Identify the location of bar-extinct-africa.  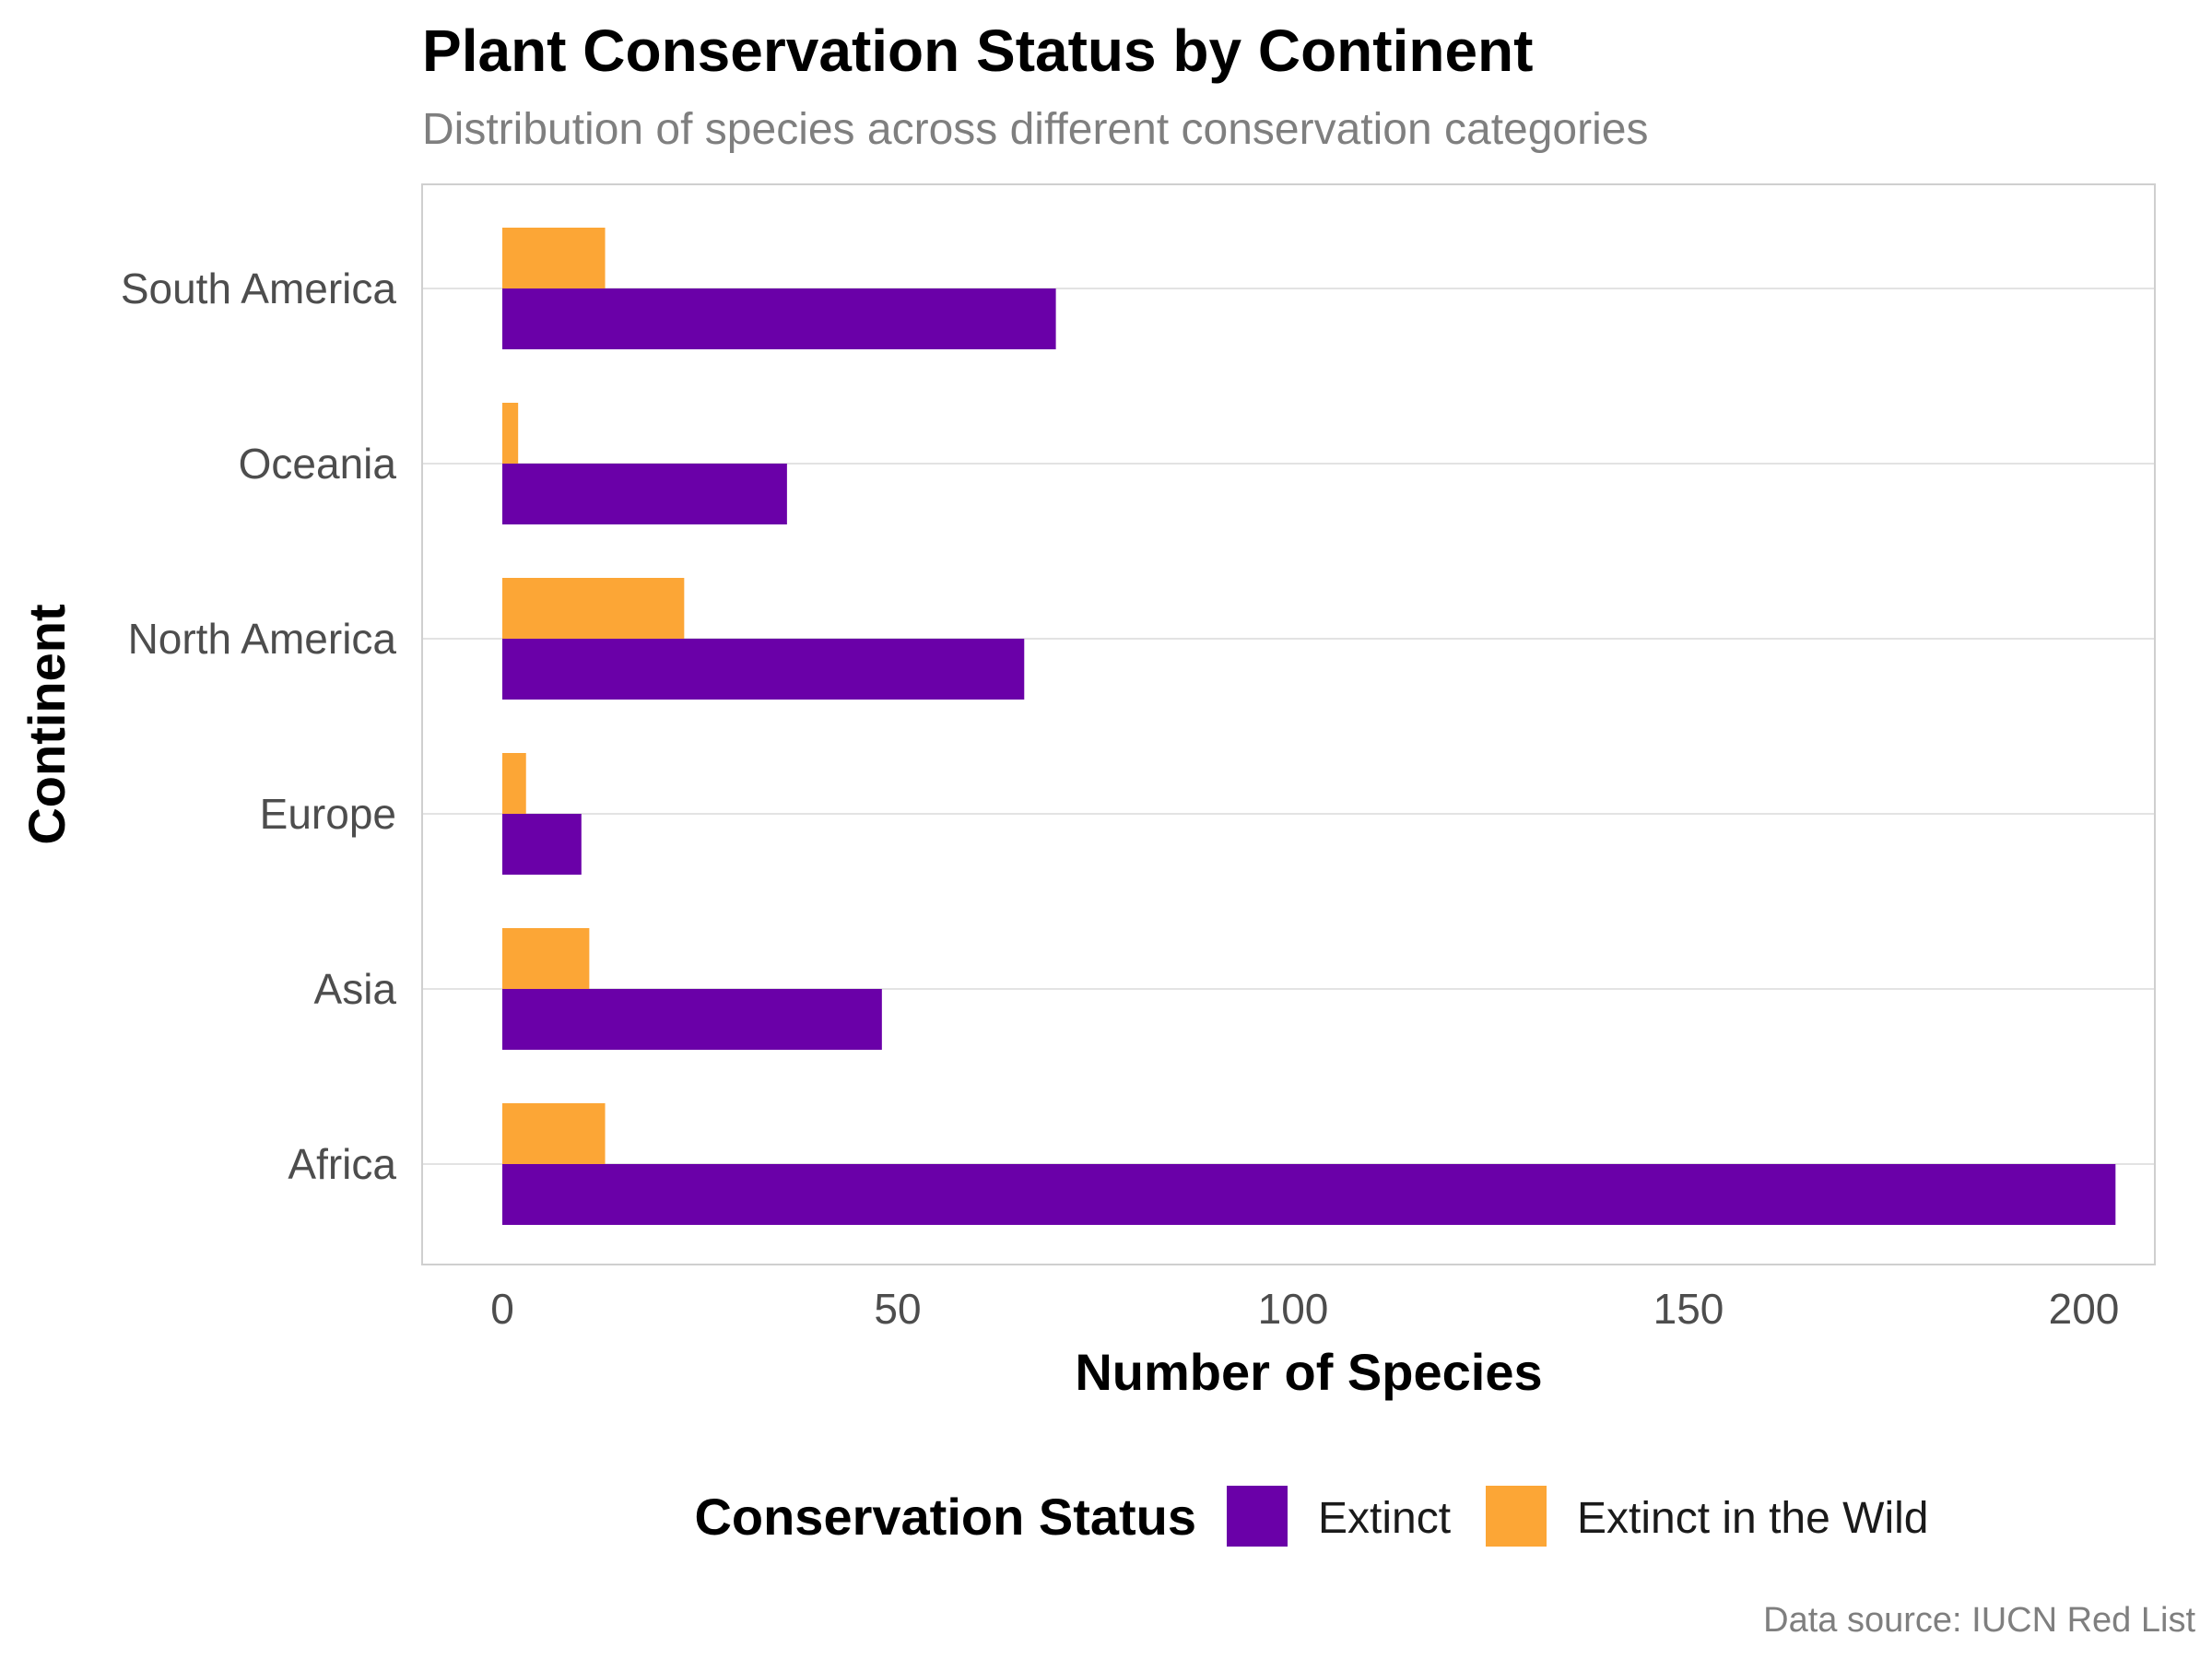
(1309, 1194).